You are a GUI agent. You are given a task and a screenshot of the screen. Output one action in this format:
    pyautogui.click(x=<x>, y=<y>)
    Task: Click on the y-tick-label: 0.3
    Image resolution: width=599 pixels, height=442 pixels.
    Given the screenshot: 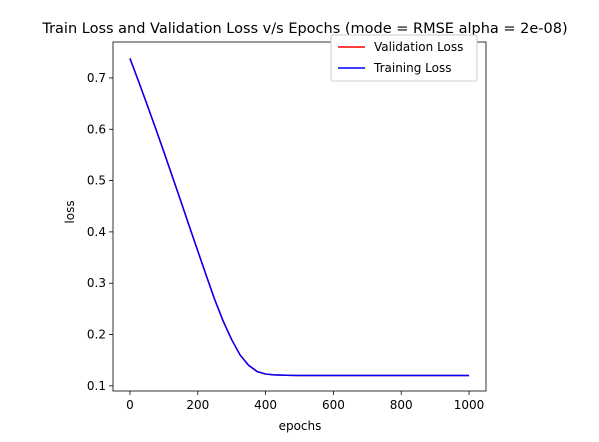 What is the action you would take?
    pyautogui.click(x=96, y=283)
    